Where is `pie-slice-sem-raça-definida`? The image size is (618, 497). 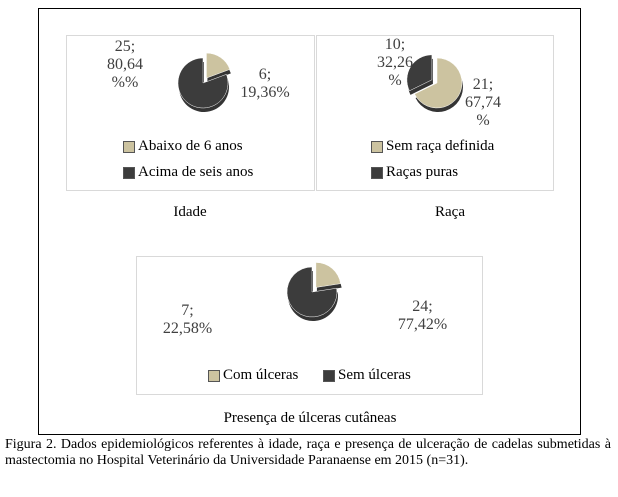 pie-slice-sem-raça-definida is located at coordinates (438, 83).